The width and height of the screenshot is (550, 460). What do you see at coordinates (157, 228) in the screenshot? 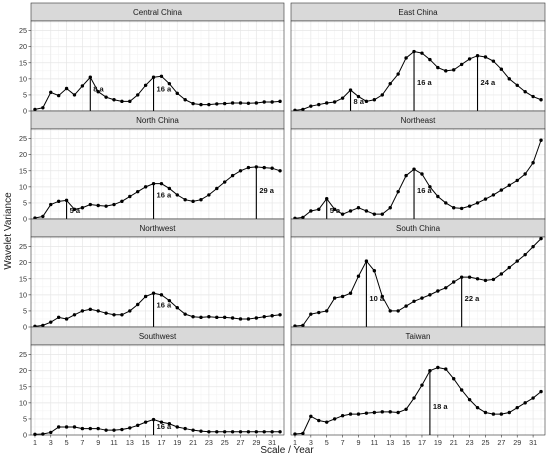
I see `facet-strip-label: Northwest` at bounding box center [157, 228].